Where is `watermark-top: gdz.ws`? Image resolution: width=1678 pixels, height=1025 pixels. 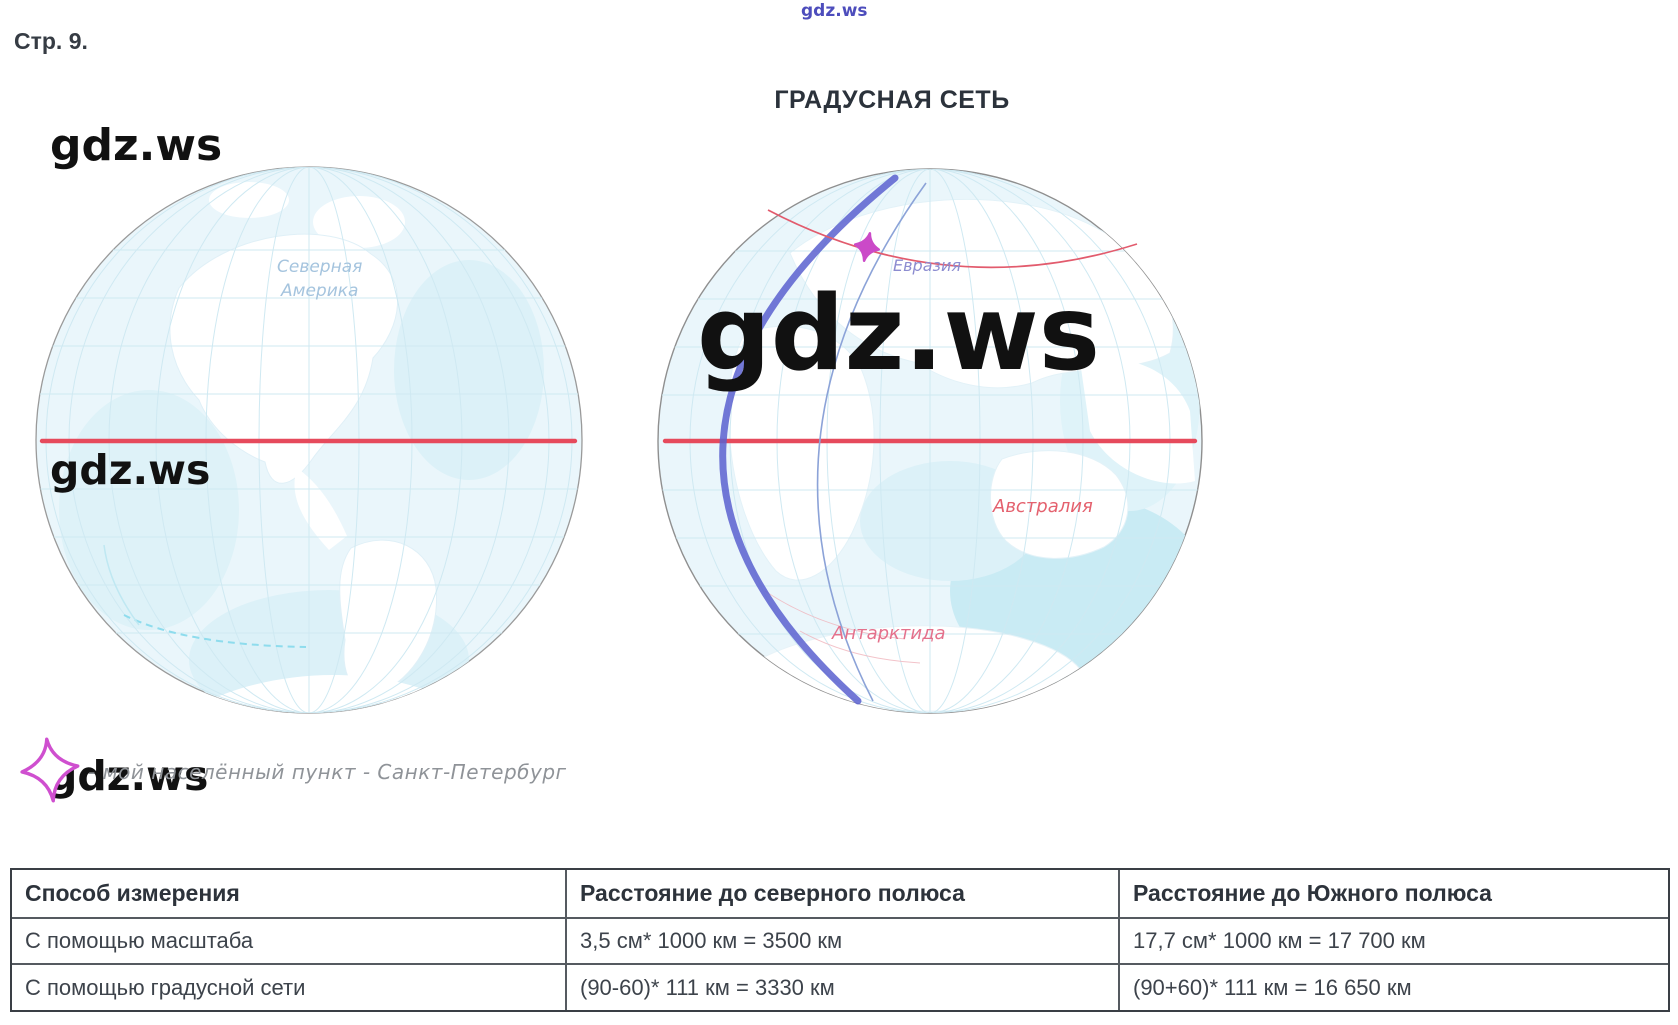 watermark-top: gdz.ws is located at coordinates (834, 11).